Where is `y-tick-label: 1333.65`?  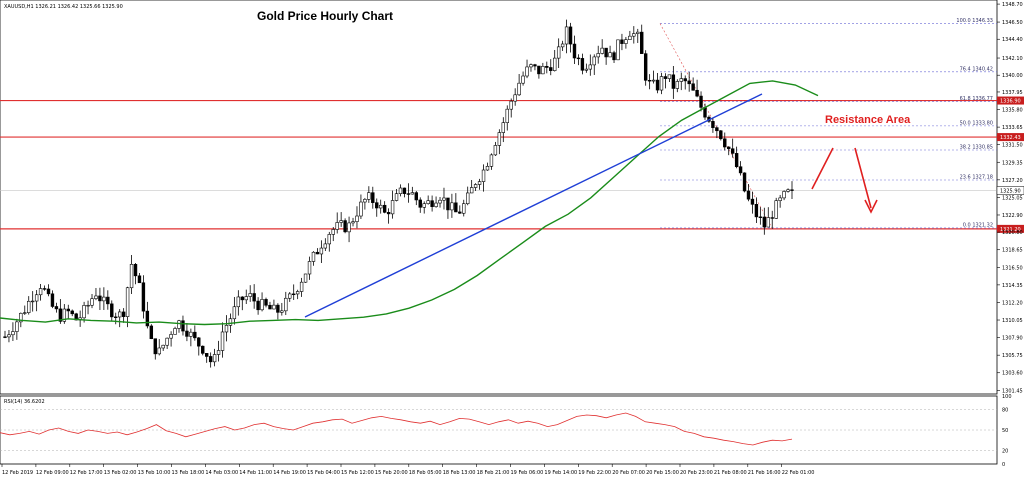 y-tick-label: 1333.65 is located at coordinates (1012, 128).